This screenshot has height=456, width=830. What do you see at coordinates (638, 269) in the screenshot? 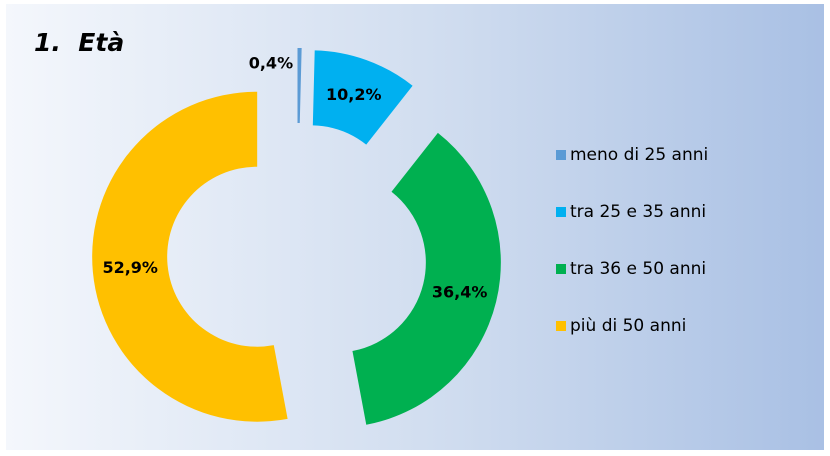
I see `legend-label: tra 36 e 50 anni` at bounding box center [638, 269].